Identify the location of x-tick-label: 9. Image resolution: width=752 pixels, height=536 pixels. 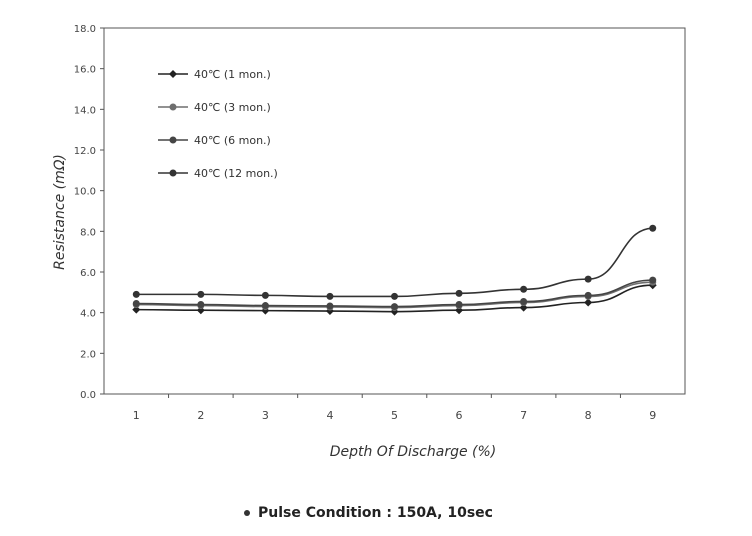
(652, 415).